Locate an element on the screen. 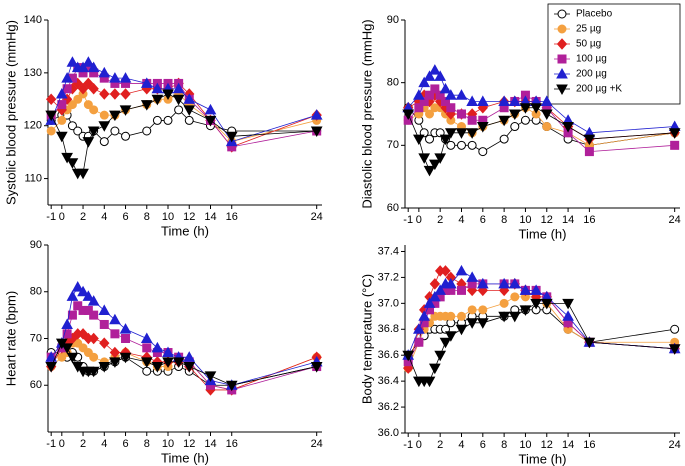  y-tick-label: 36.6 is located at coordinates (388, 355).